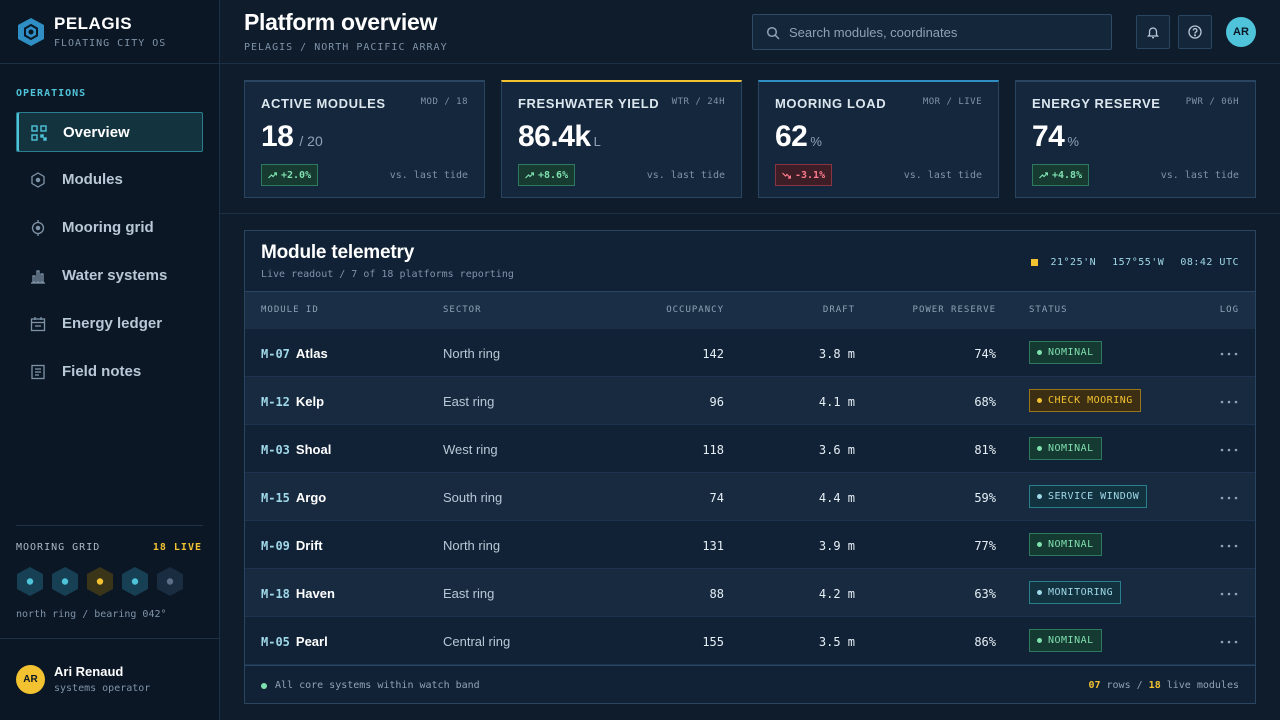  What do you see at coordinates (109, 180) in the screenshot?
I see `sidebar-item-modules: Modules` at bounding box center [109, 180].